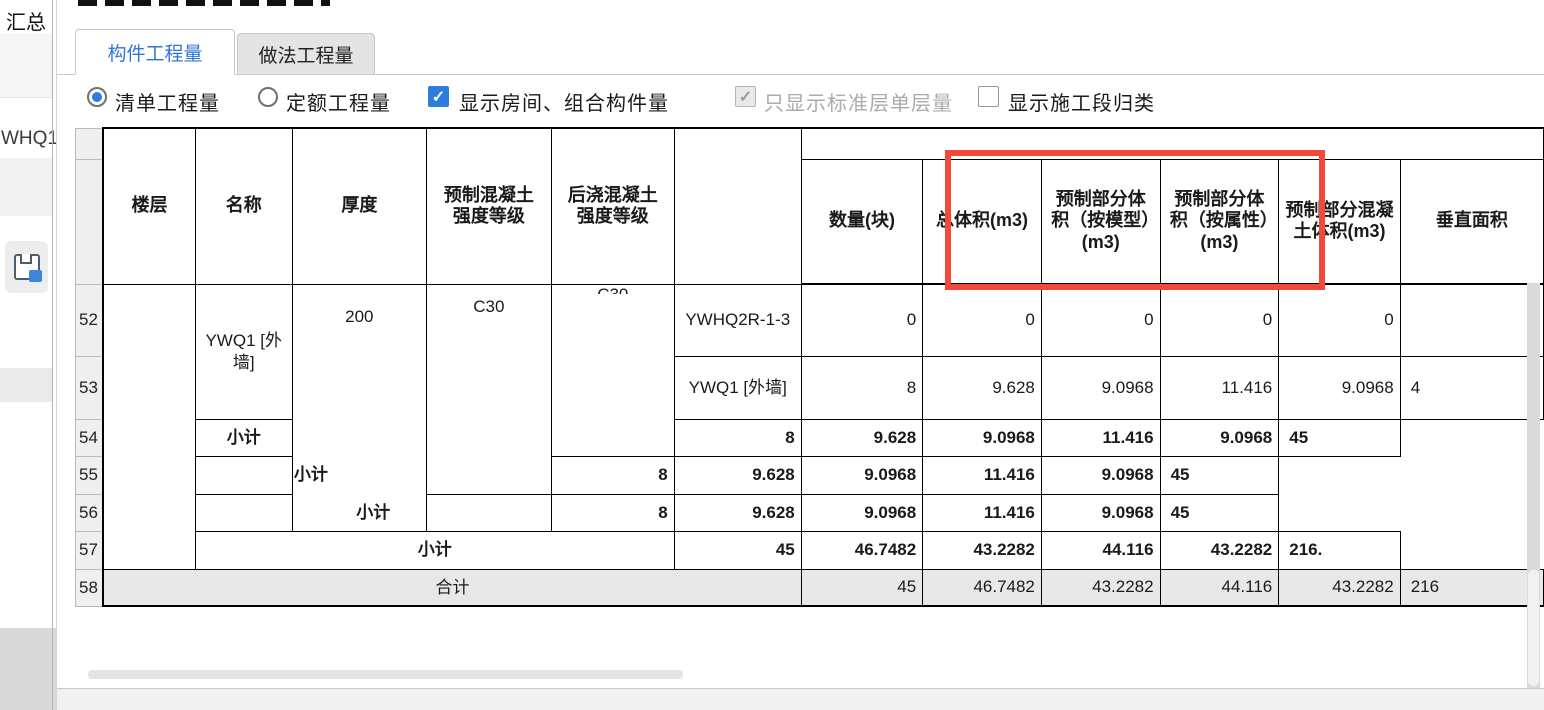 Image resolution: width=1544 pixels, height=710 pixels. What do you see at coordinates (89, 475) in the screenshot?
I see `row-number: 55` at bounding box center [89, 475].